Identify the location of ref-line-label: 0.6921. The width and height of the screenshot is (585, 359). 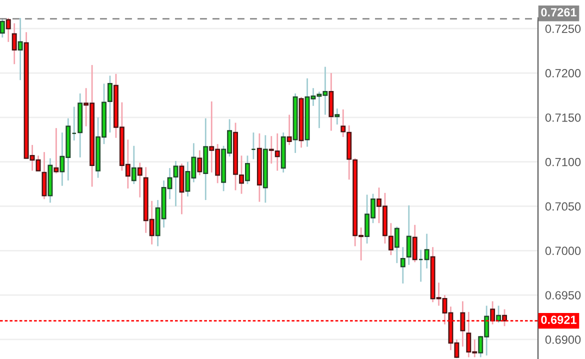
(558, 320).